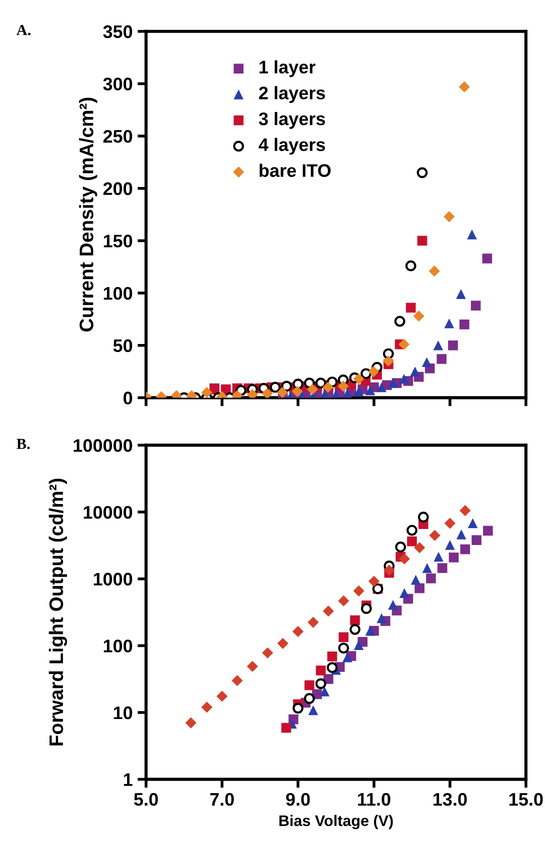  What do you see at coordinates (128, 398) in the screenshot?
I see `y-tick-label: 0` at bounding box center [128, 398].